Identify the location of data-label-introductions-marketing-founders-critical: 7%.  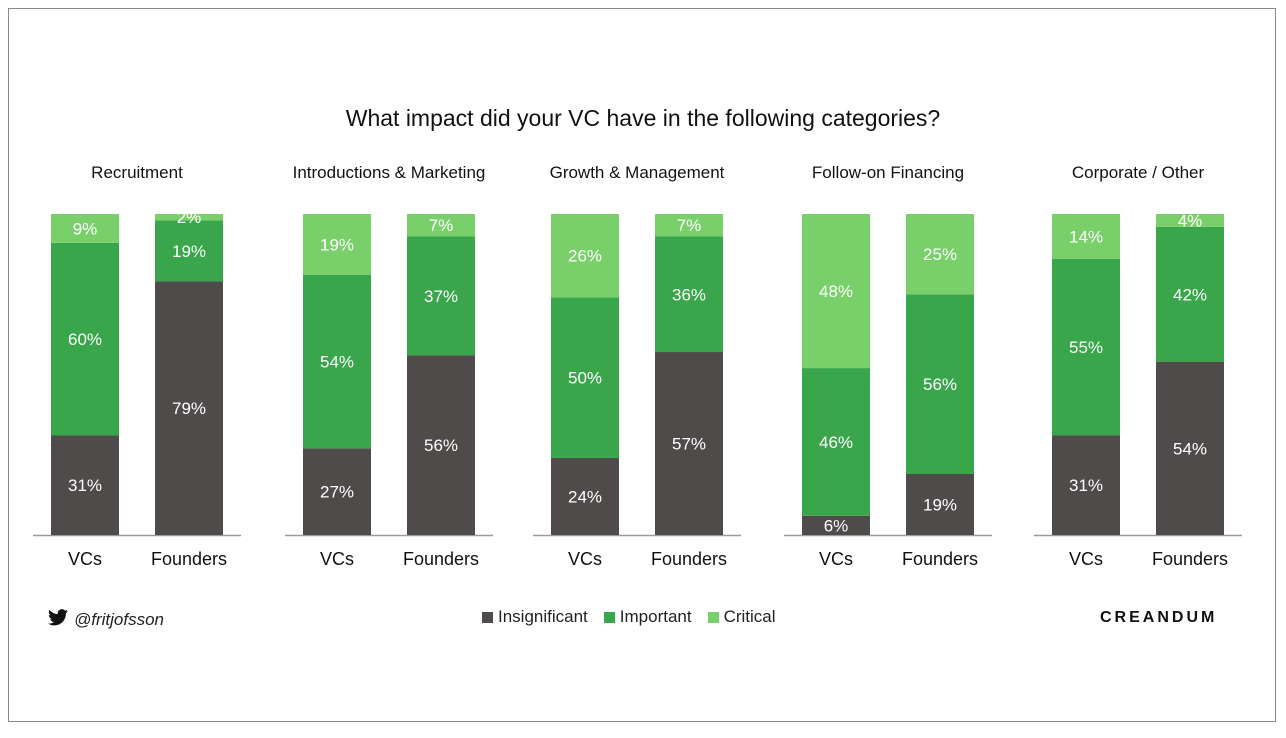
(441, 225).